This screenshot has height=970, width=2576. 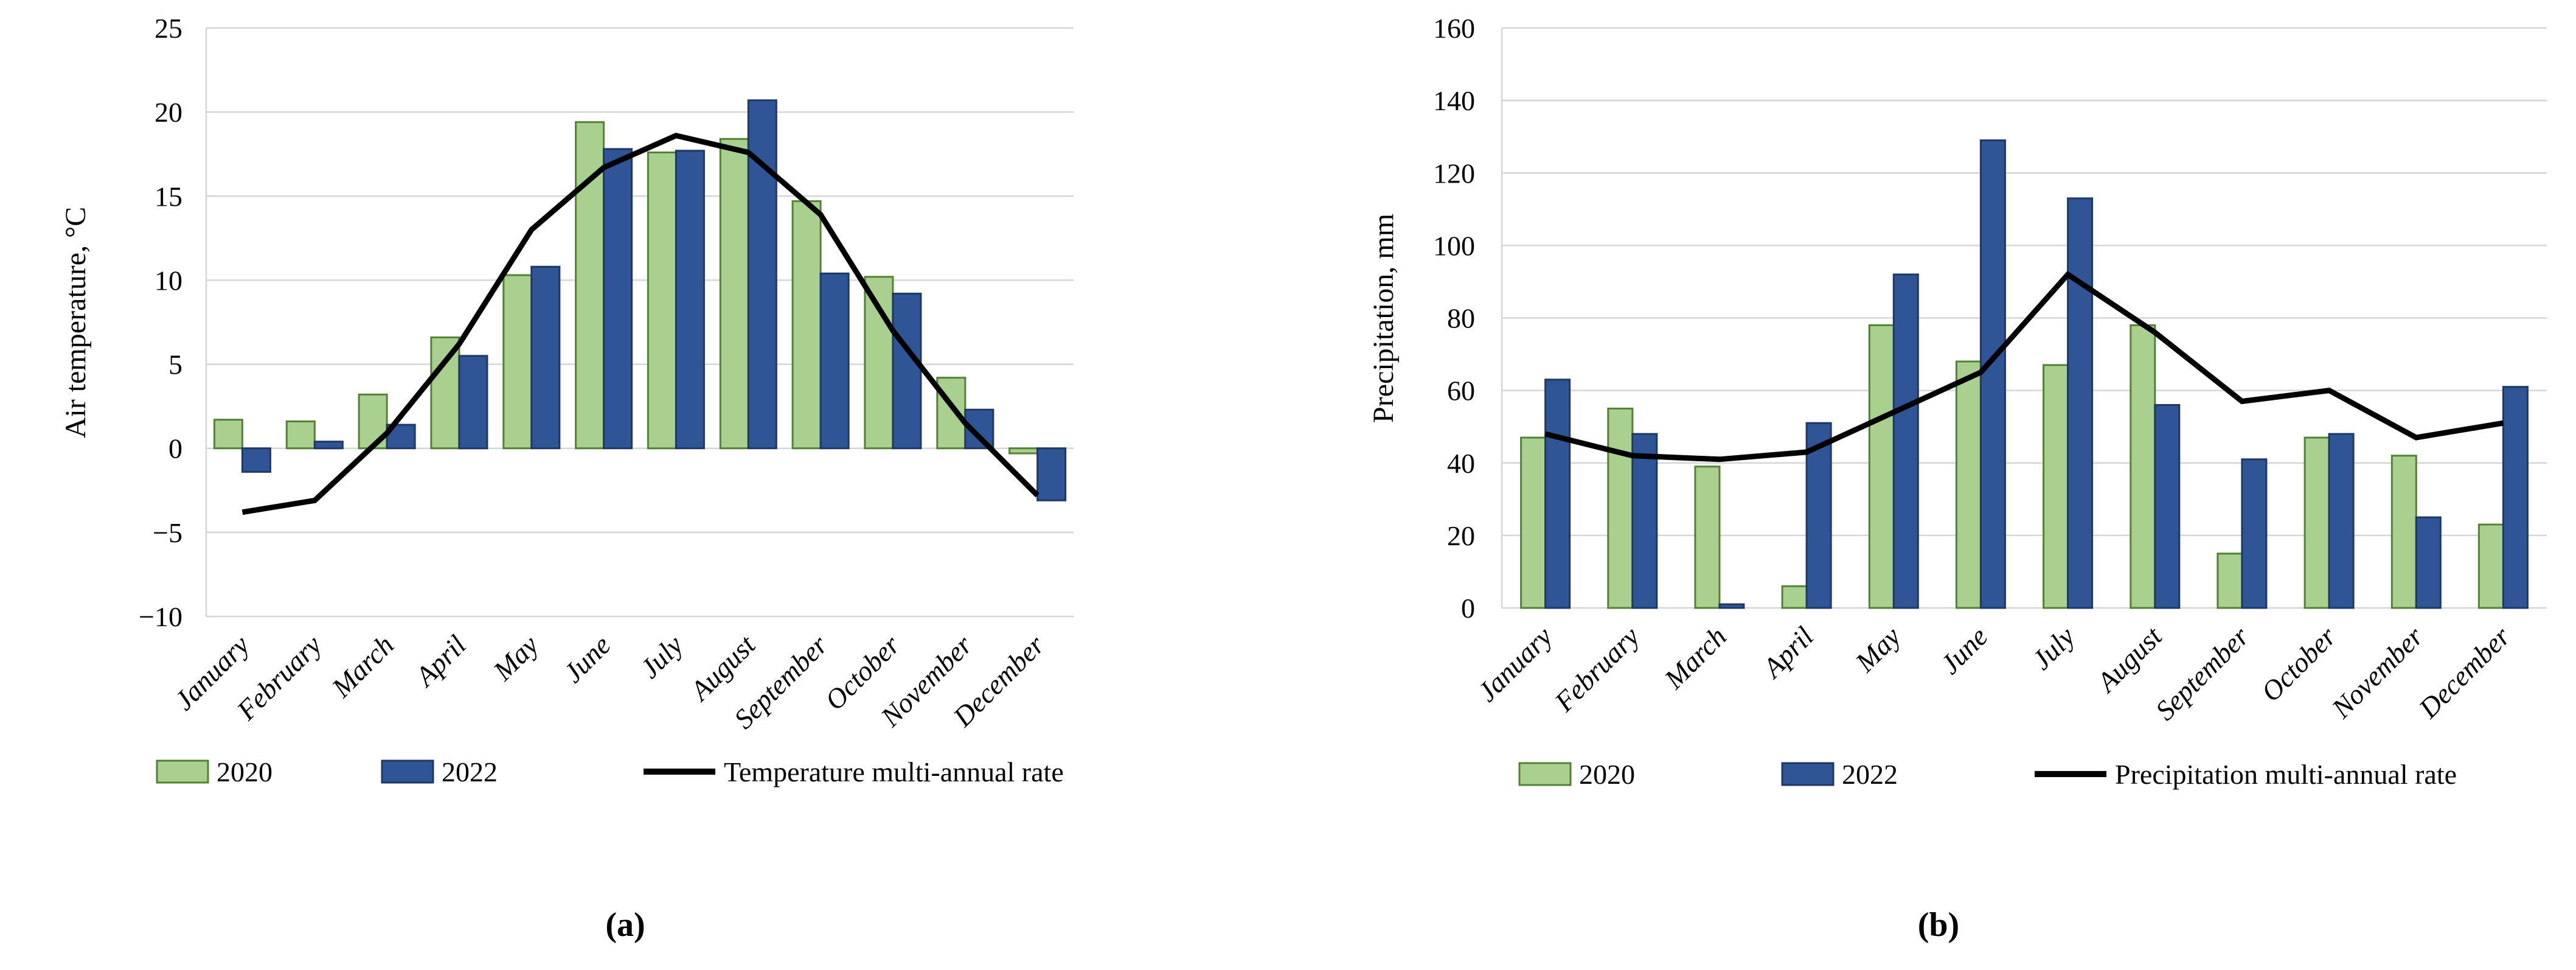 I want to click on y-tick-label: 10, so click(x=168, y=280).